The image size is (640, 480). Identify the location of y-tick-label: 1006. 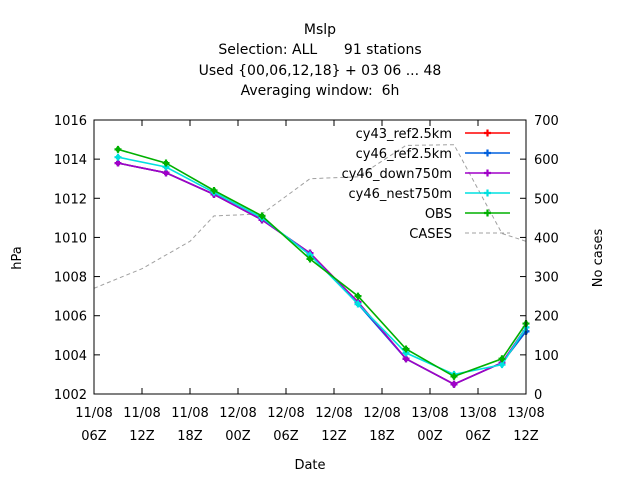
(70, 317).